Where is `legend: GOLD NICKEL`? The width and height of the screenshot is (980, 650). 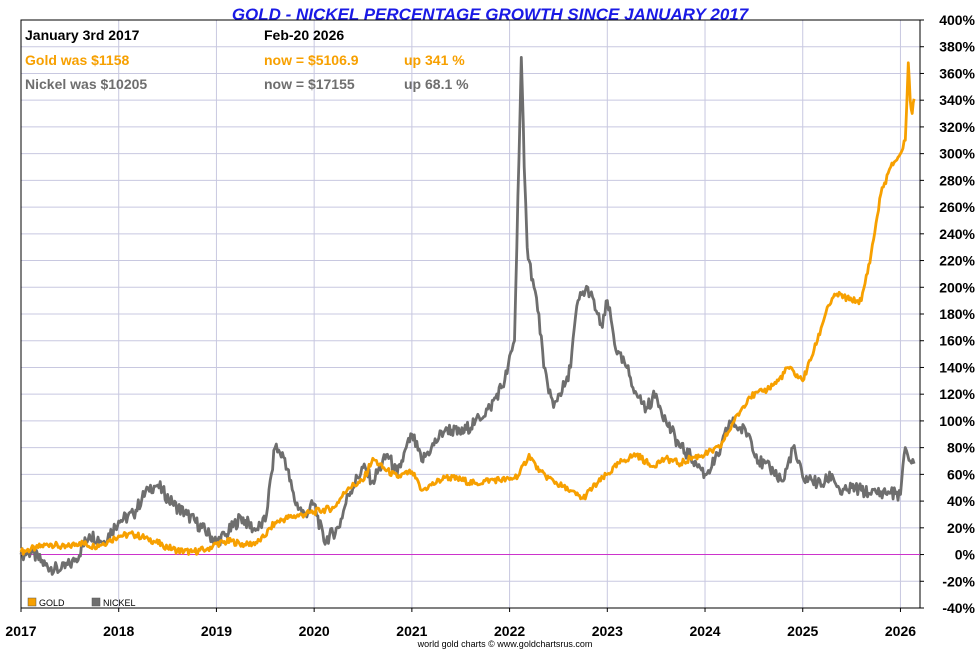 legend: GOLD NICKEL is located at coordinates (81, 602).